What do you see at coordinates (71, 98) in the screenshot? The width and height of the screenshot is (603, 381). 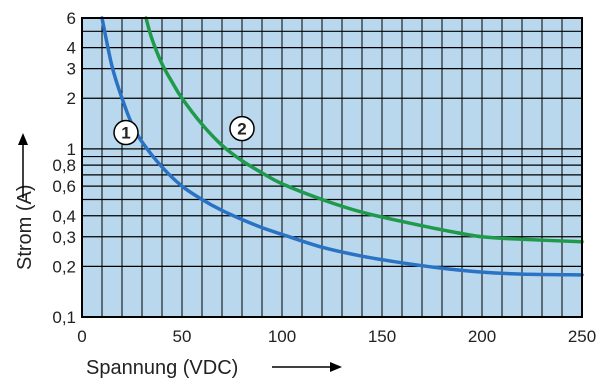 I see `y-tick-label: 2` at bounding box center [71, 98].